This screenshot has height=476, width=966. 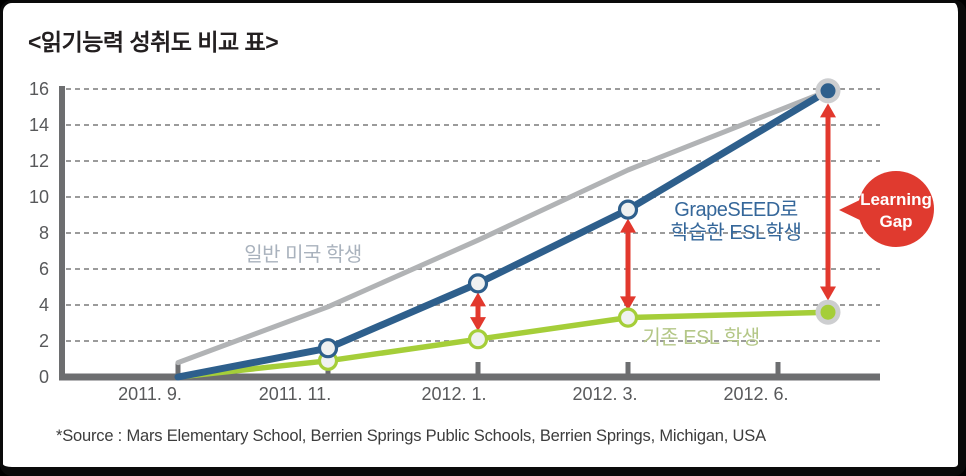 I want to click on y-axis-label: 0, so click(x=44, y=377).